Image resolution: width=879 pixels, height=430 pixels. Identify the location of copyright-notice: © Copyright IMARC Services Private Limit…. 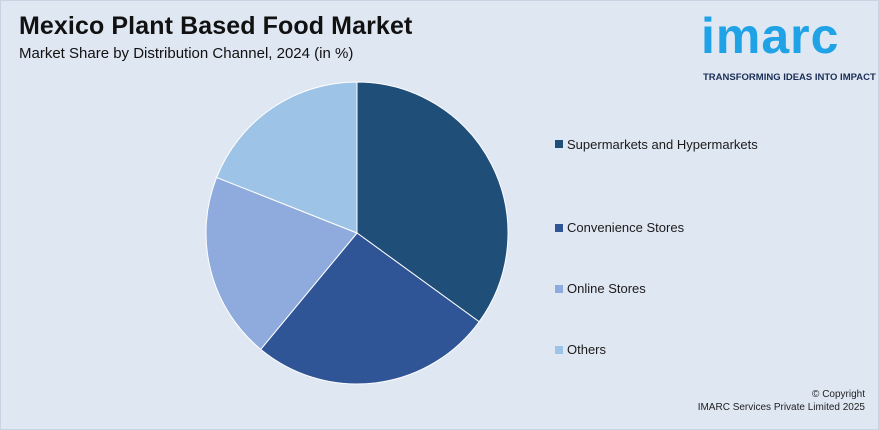
(781, 401).